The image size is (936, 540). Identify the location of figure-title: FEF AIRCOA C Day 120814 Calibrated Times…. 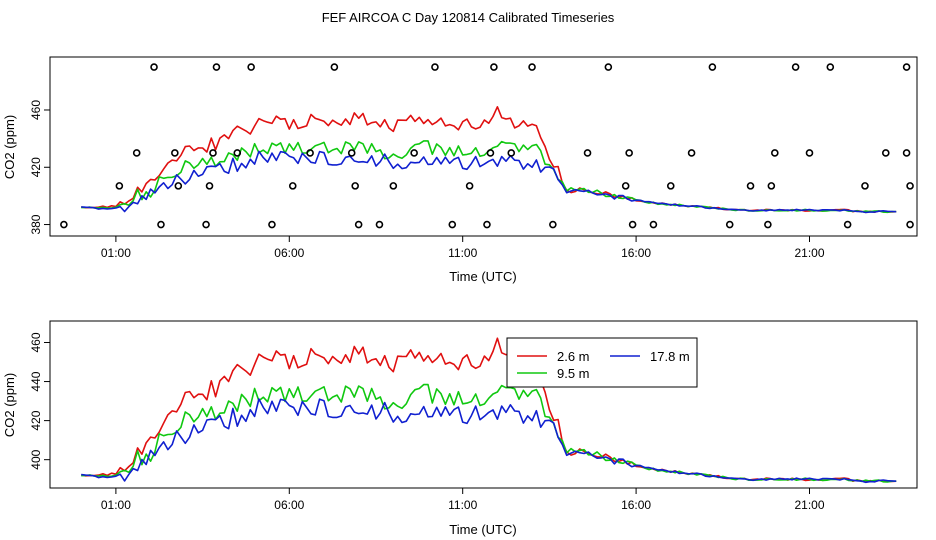
(468, 17).